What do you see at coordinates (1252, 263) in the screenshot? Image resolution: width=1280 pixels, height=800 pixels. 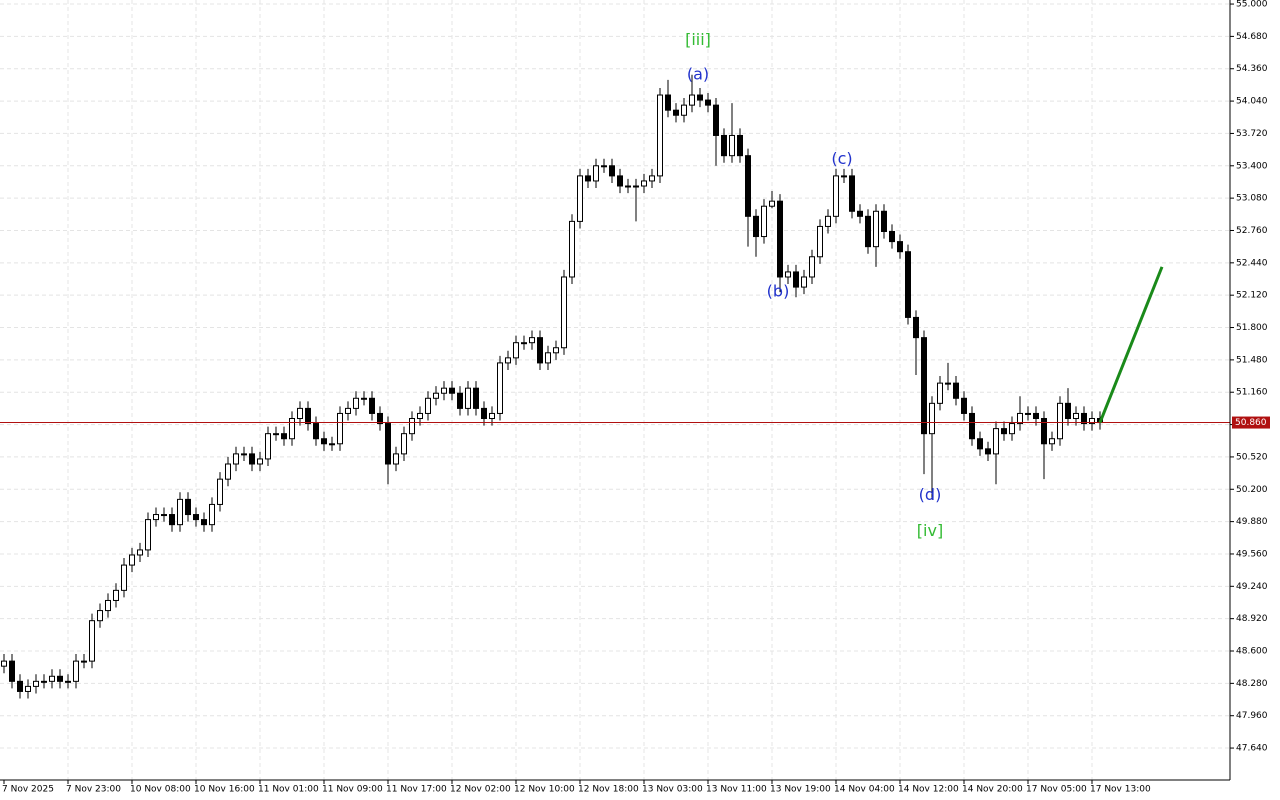 I see `y-tick-label: 52.440` at bounding box center [1252, 263].